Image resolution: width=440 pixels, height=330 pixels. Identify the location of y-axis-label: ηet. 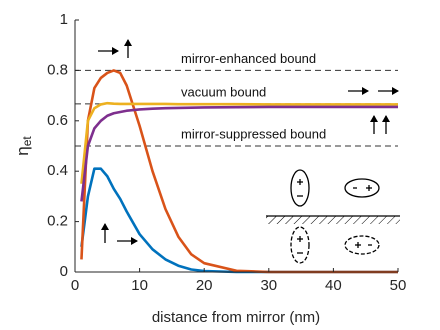
(23, 146).